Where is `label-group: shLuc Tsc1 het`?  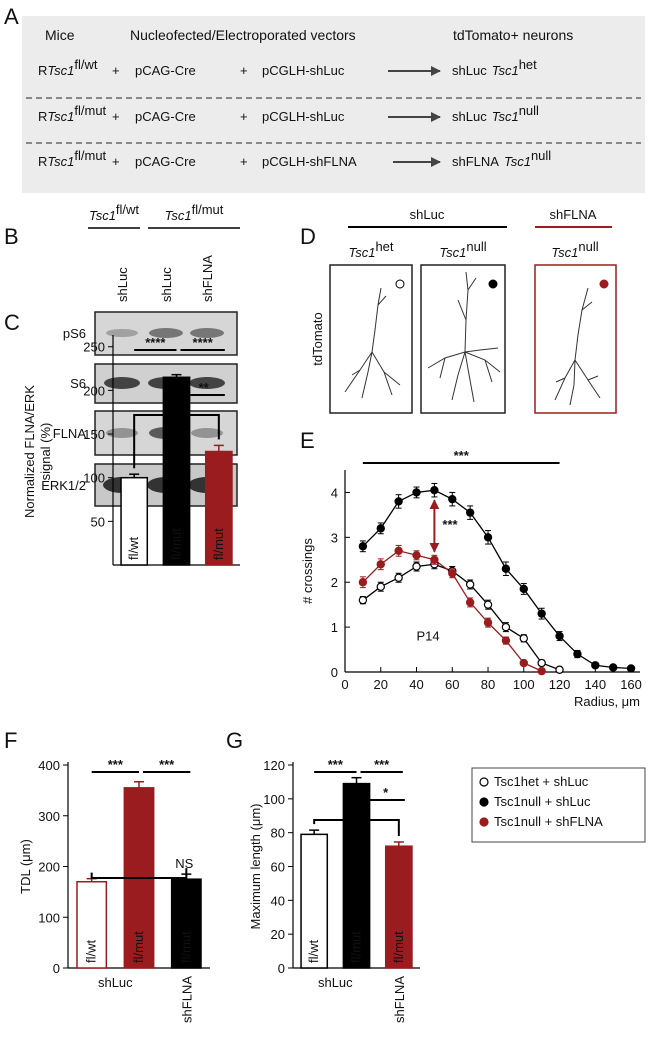
label-group: shLuc Tsc1 het is located at coordinates (494, 67).